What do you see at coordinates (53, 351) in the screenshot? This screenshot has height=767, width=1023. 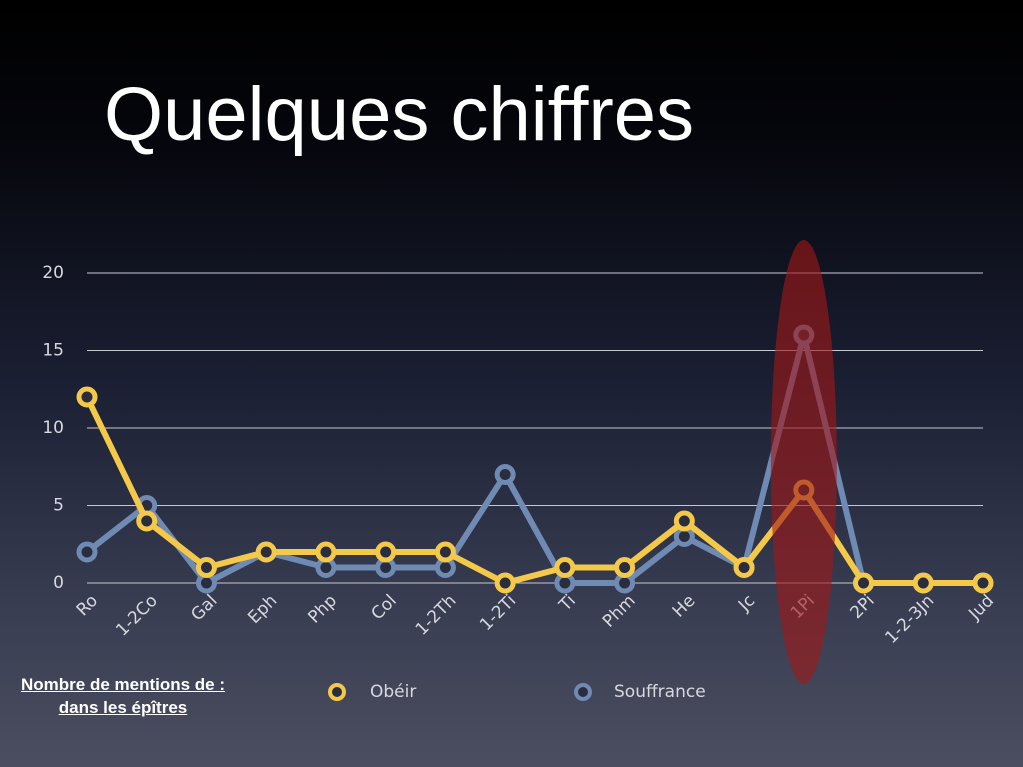 I see `y-tick-label: 15` at bounding box center [53, 351].